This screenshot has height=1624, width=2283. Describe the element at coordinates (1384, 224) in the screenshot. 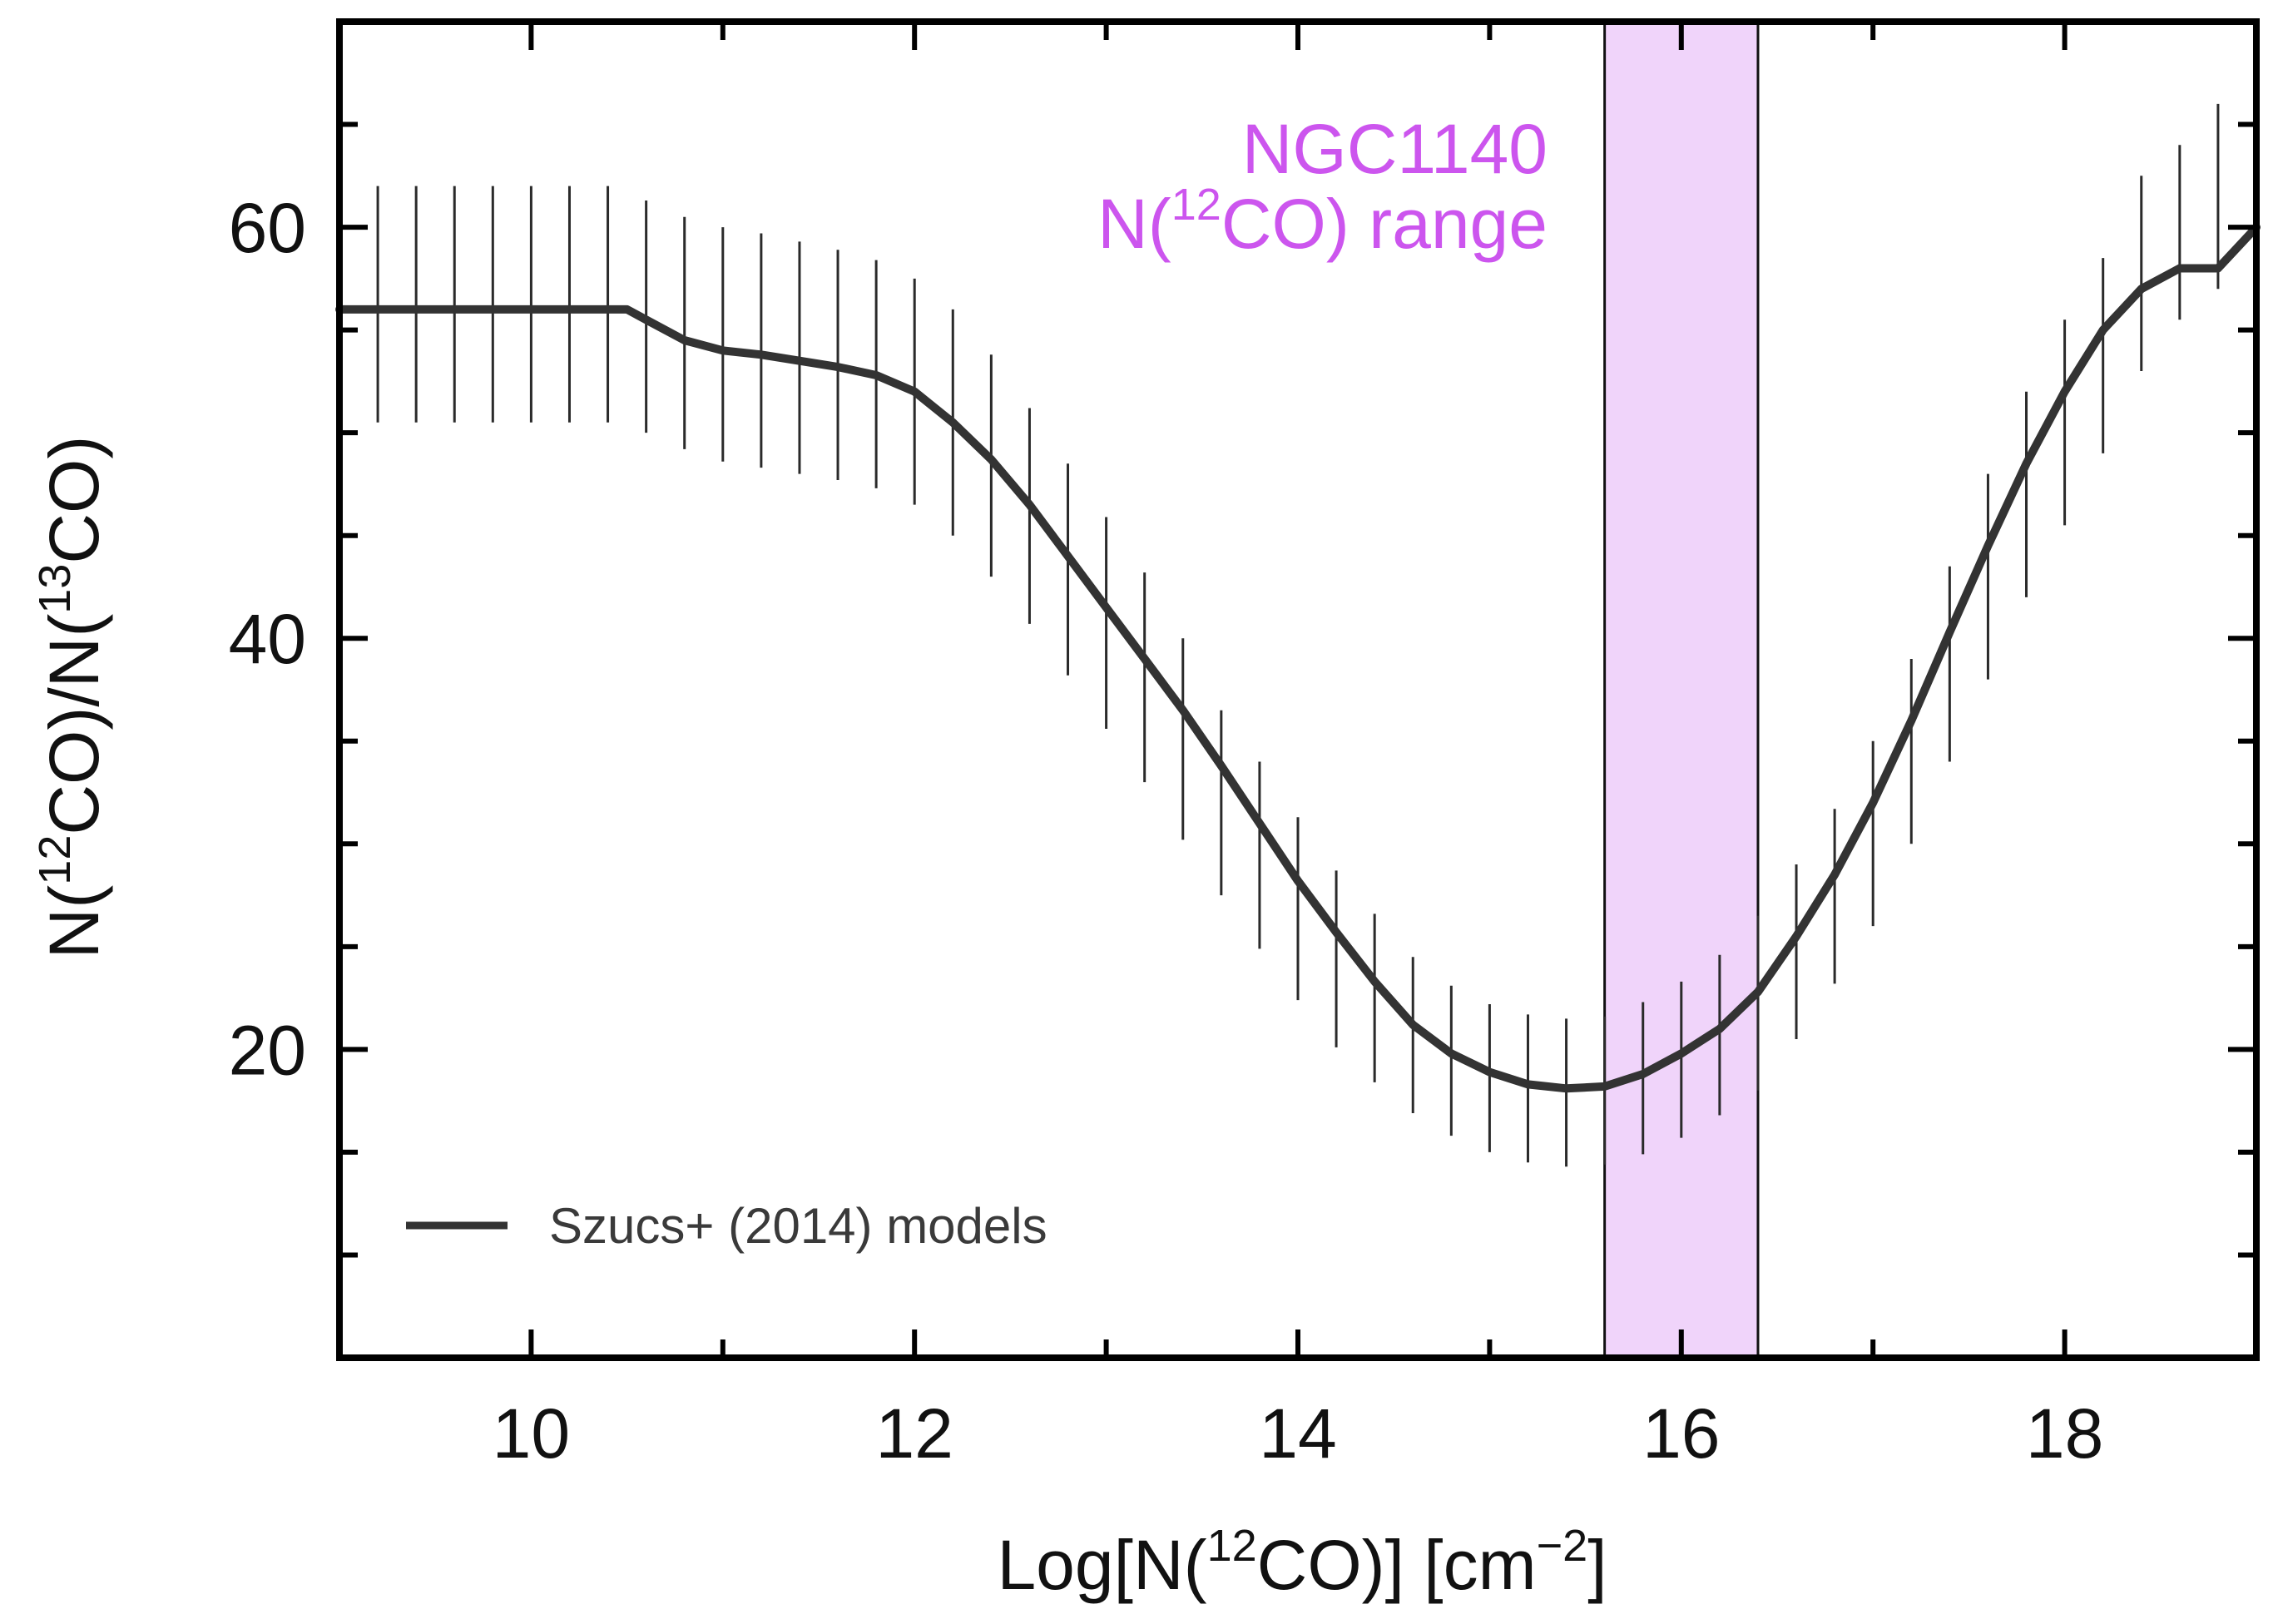

I see `annot-line2-part3: CO) range` at that location.